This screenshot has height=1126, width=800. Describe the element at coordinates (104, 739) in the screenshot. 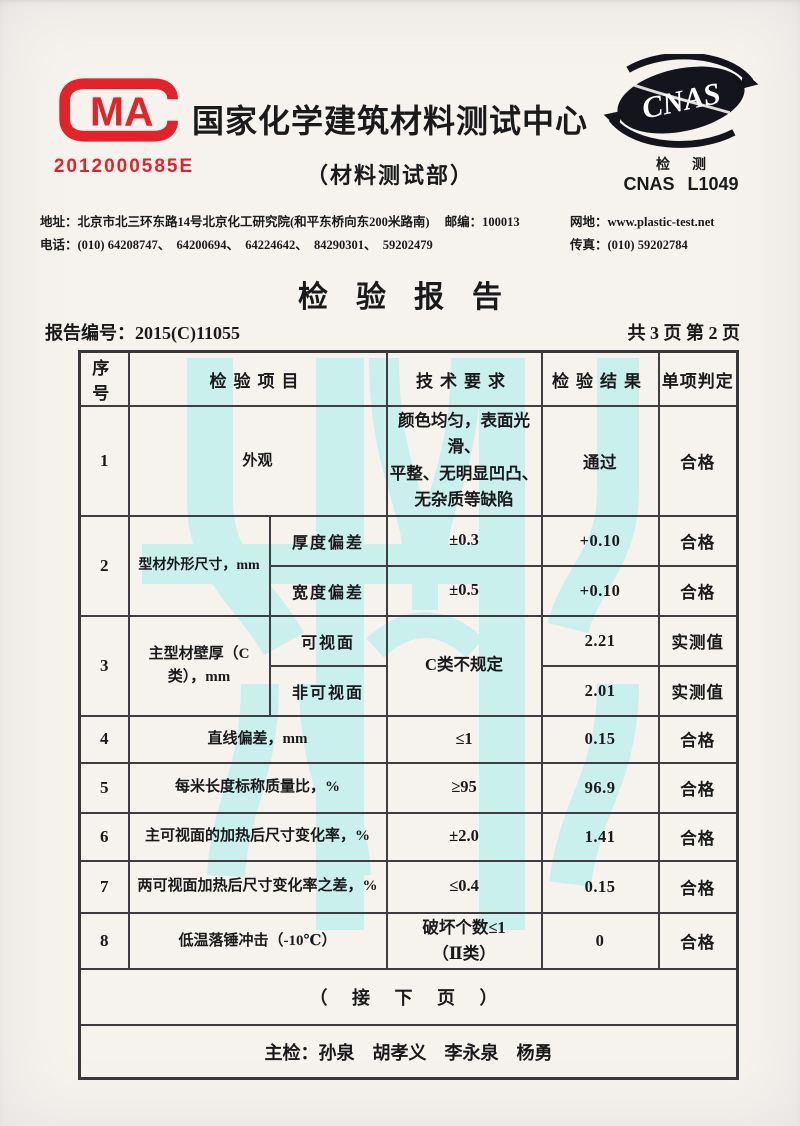

I see `seq-cell: 4` at that location.